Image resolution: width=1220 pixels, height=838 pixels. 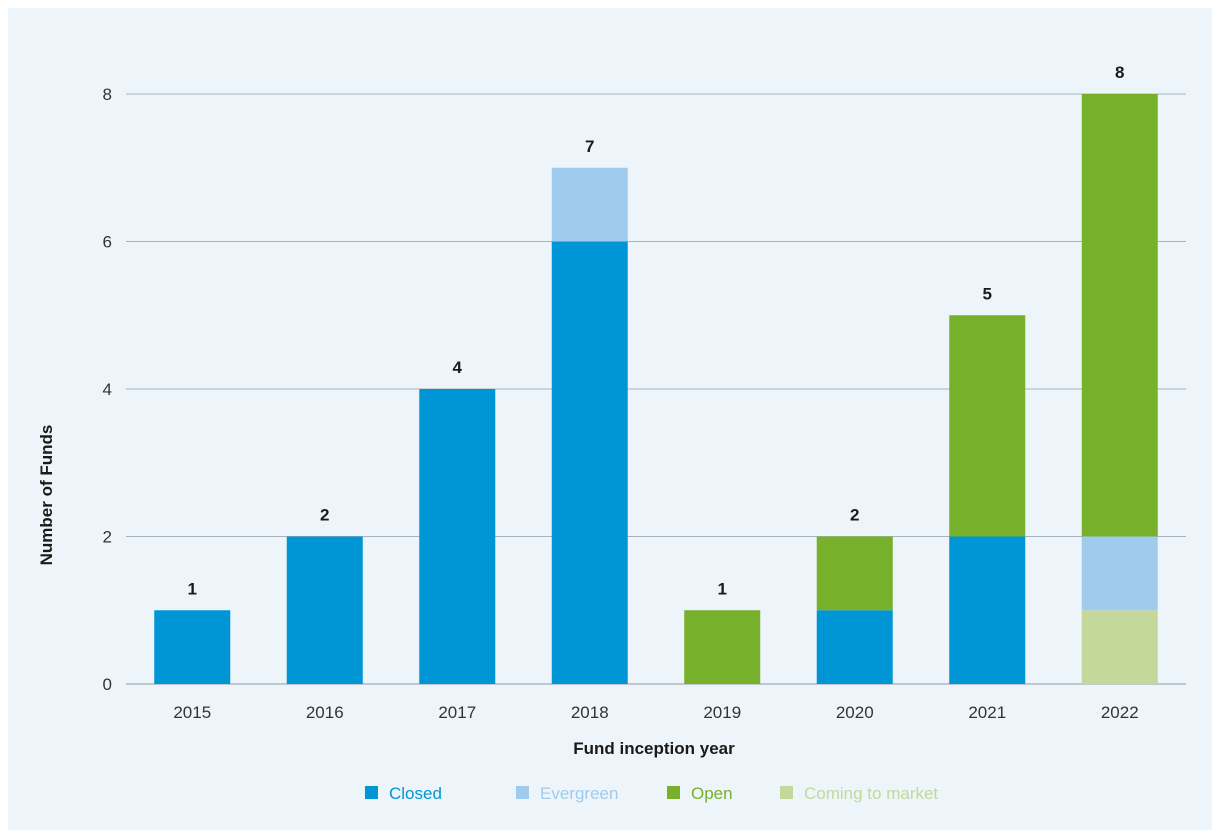 What do you see at coordinates (673, 792) in the screenshot?
I see `legend-swatch-open` at bounding box center [673, 792].